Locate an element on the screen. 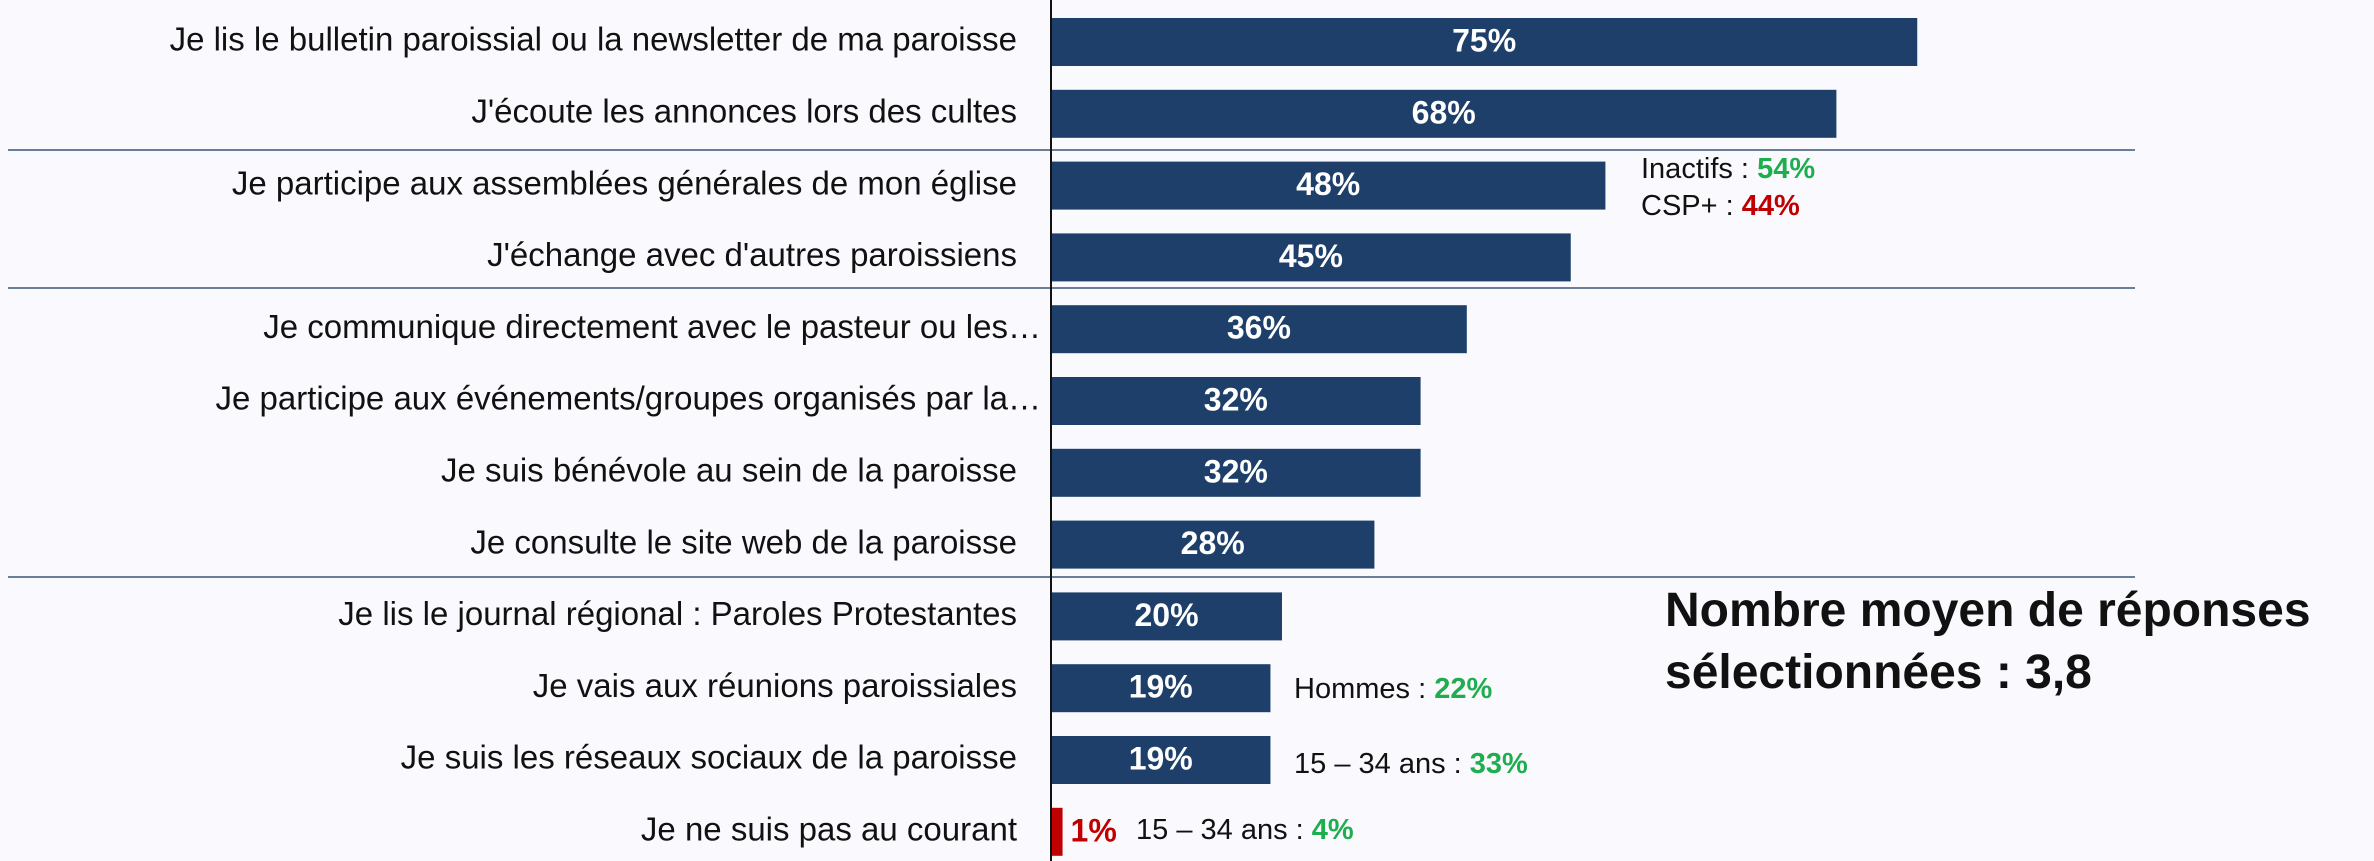  annotation: CSP+ : 44% is located at coordinates (1720, 206).